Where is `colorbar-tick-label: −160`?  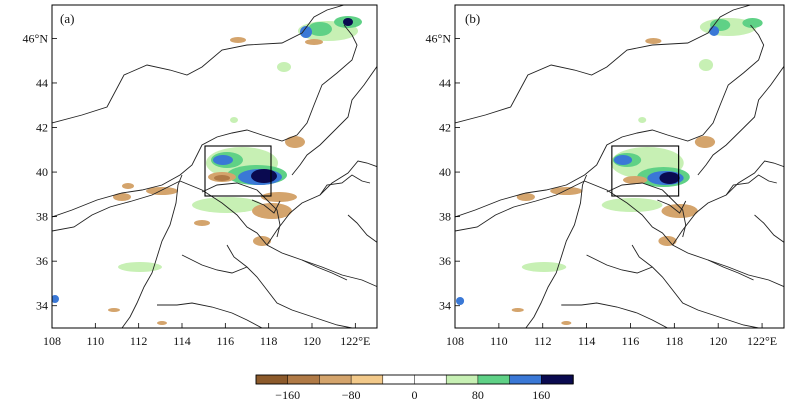
colorbar-tick-label: −160 is located at coordinates (287, 395).